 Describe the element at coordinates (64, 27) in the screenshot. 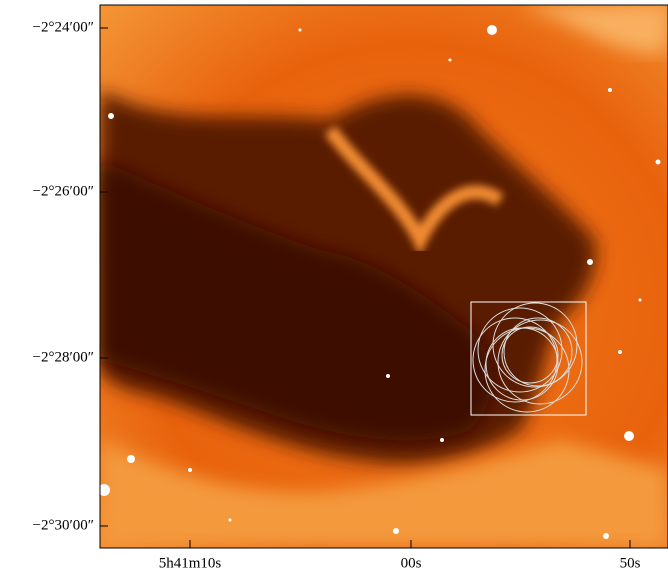

I see `y-axis-label: −2°24′00″` at that location.